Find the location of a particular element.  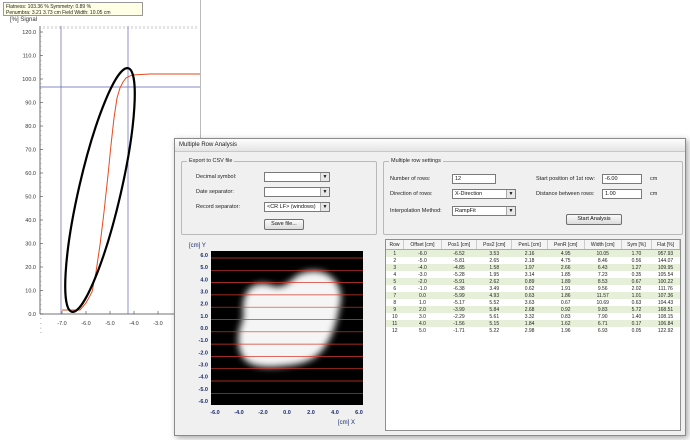

field-x-tick-label: -2.0 is located at coordinates (262, 413).